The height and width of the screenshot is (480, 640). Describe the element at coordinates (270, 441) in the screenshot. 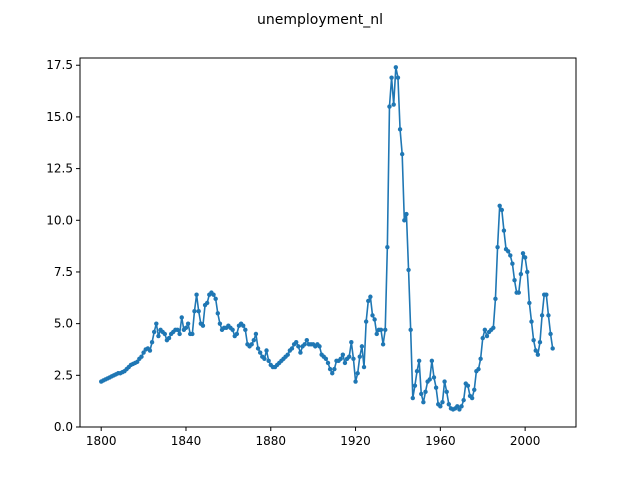

I see `x-tick-label: 1880` at that location.